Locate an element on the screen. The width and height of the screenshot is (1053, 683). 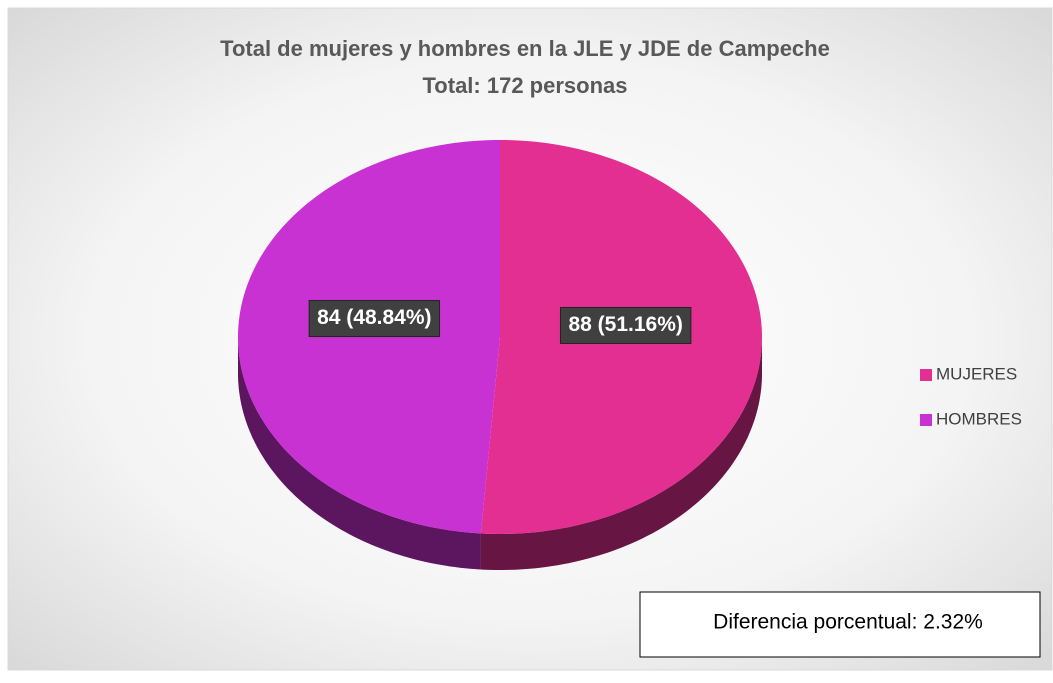
data-label: 84 (48.84%) is located at coordinates (374, 317).